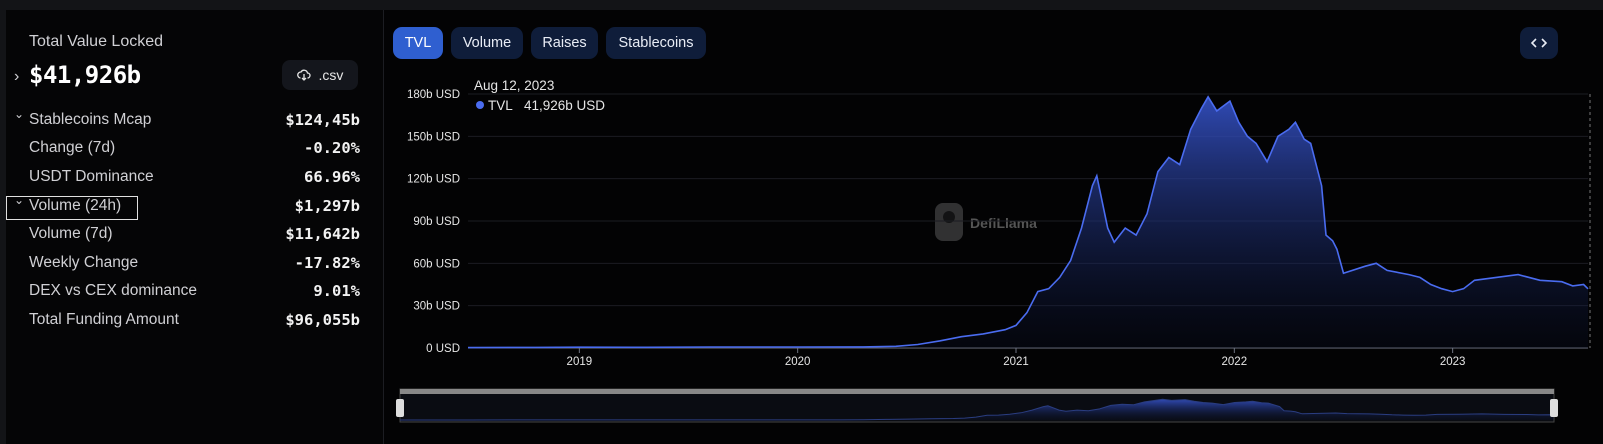 The width and height of the screenshot is (1603, 444). What do you see at coordinates (1453, 362) in the screenshot?
I see `x-tick-label: 2023` at bounding box center [1453, 362].